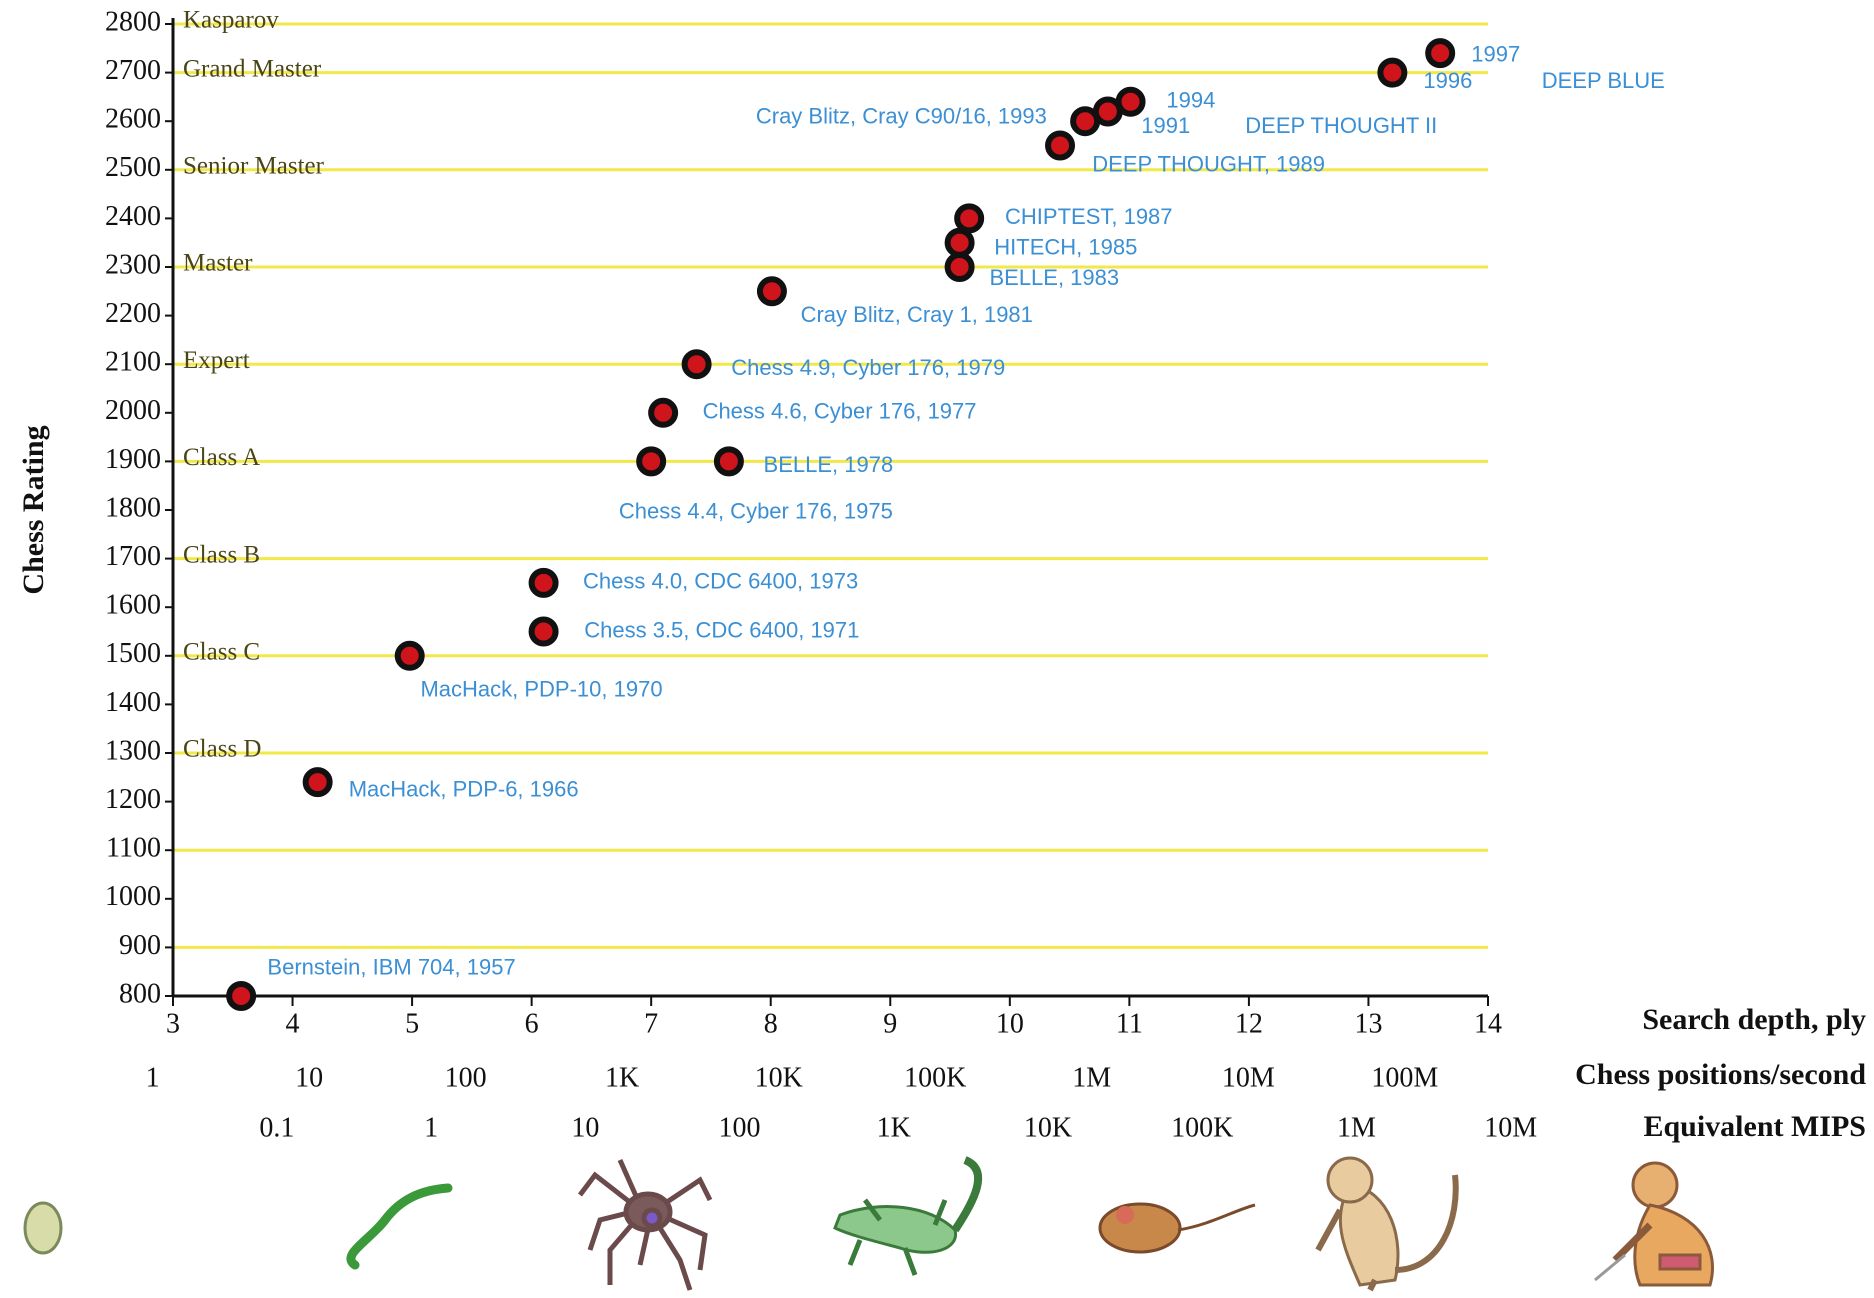 The image size is (1874, 1298). I want to click on x-tick-label: 3, so click(173, 1023).